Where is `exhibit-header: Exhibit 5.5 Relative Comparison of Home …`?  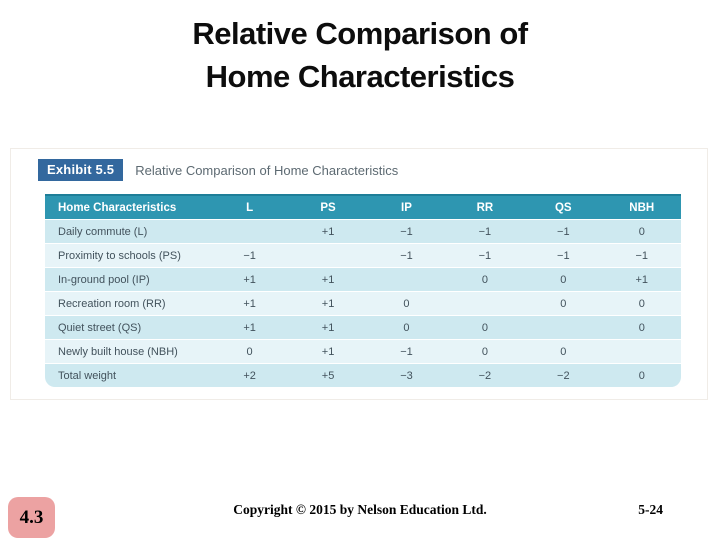 exhibit-header: Exhibit 5.5 Relative Comparison of Home … is located at coordinates (218, 170).